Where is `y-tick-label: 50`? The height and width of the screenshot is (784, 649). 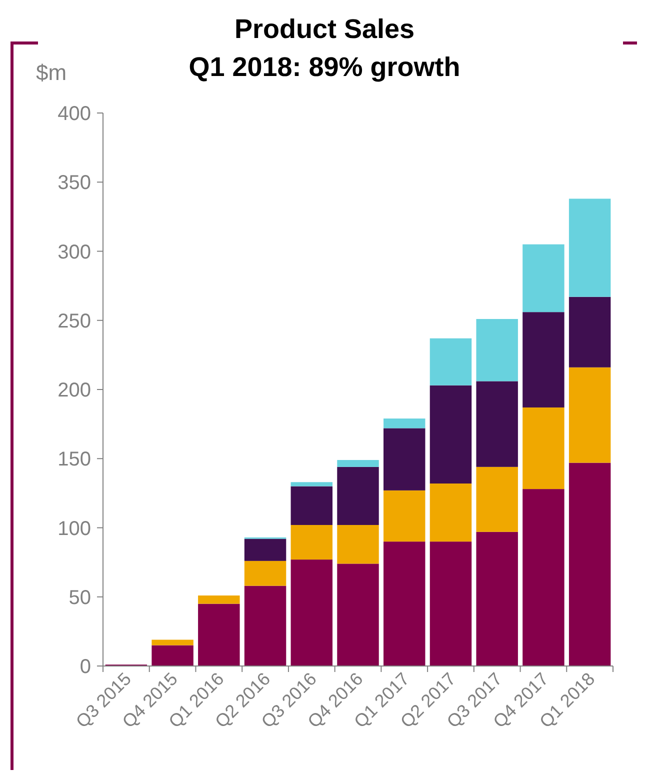 y-tick-label: 50 is located at coordinates (79, 597).